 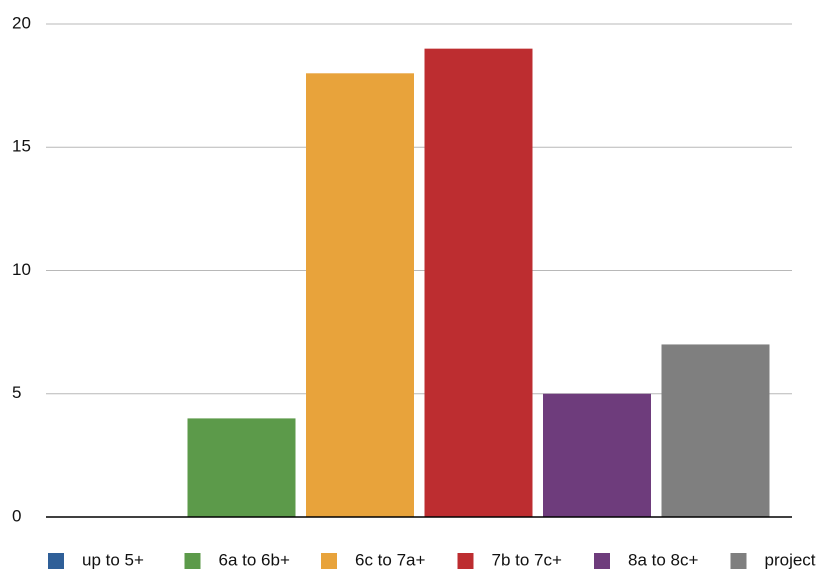 What do you see at coordinates (21, 22) in the screenshot?
I see `y-tick-label: 20` at bounding box center [21, 22].